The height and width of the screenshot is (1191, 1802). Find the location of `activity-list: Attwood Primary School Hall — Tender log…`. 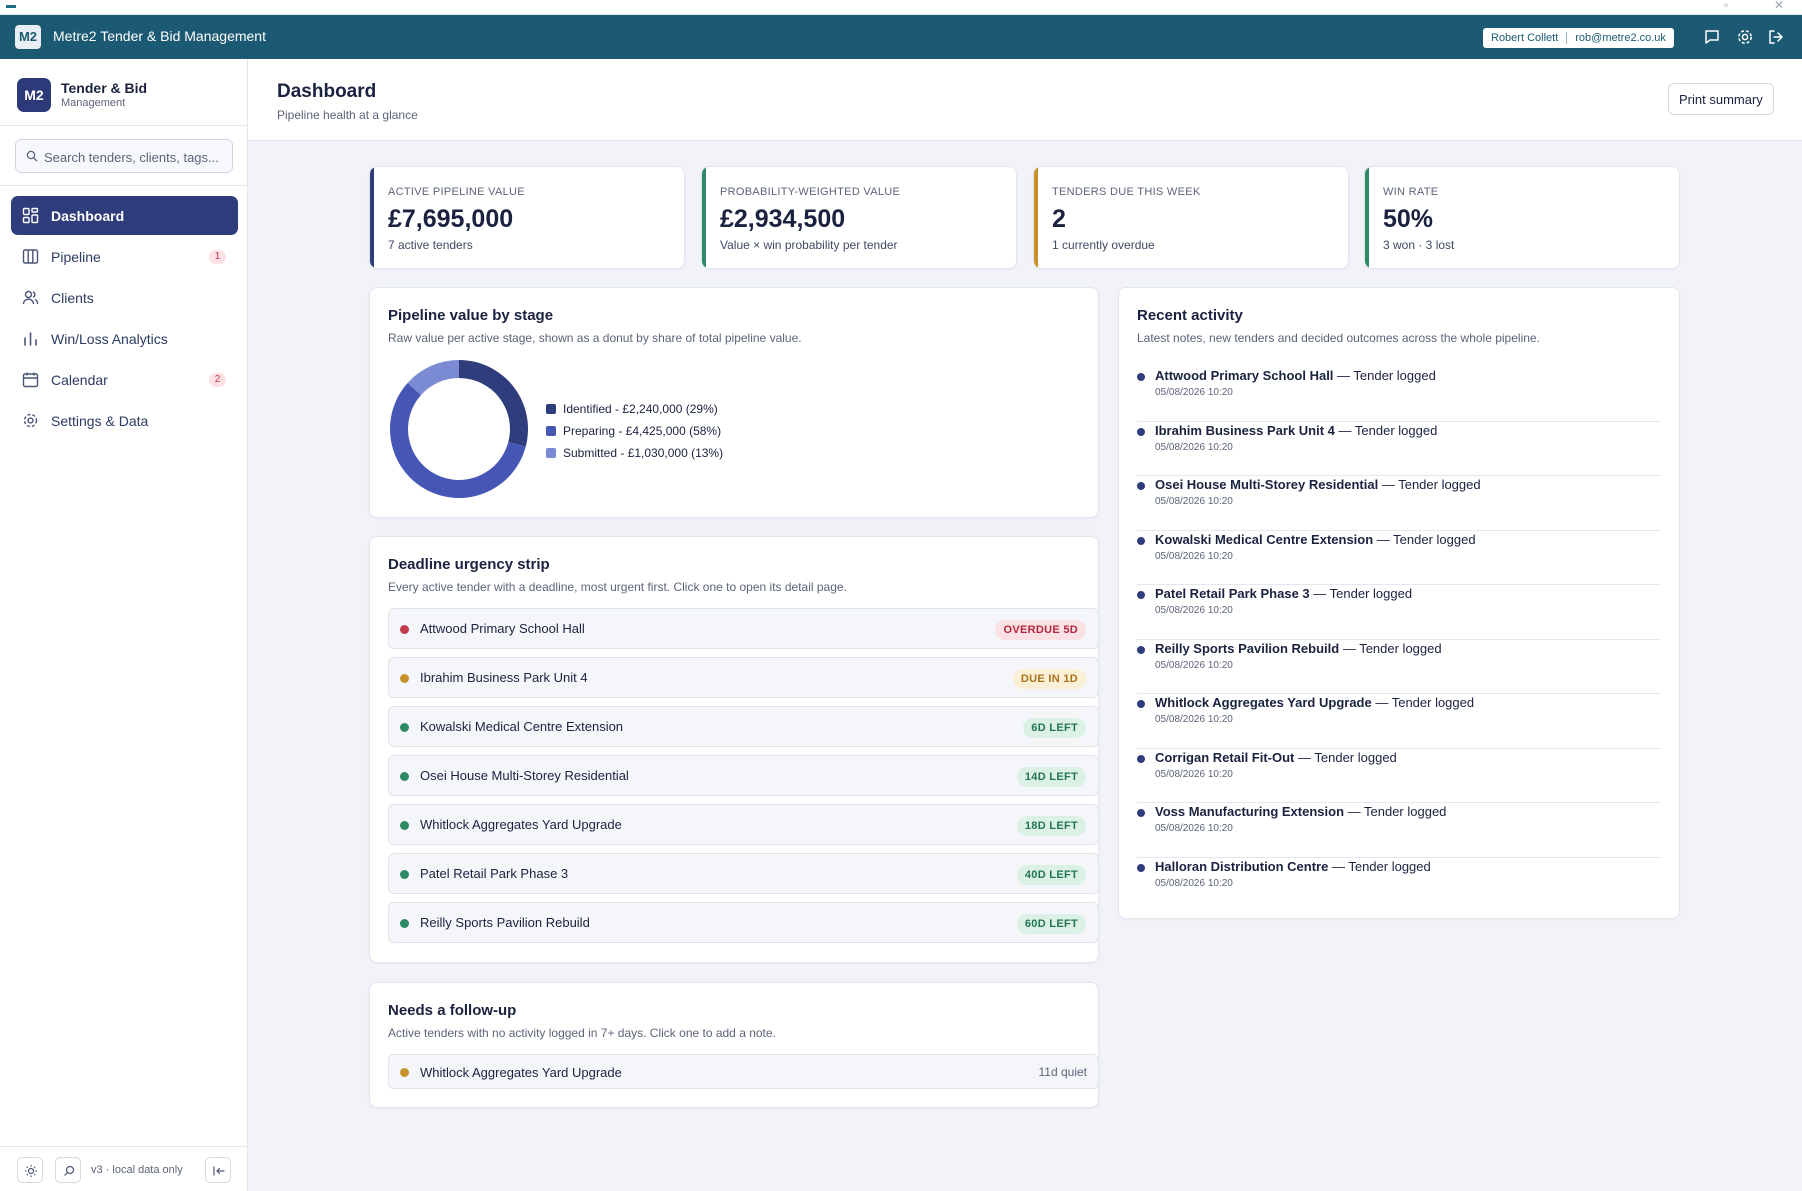

activity-list: Attwood Primary School Hall — Tender log… is located at coordinates (1399, 639).